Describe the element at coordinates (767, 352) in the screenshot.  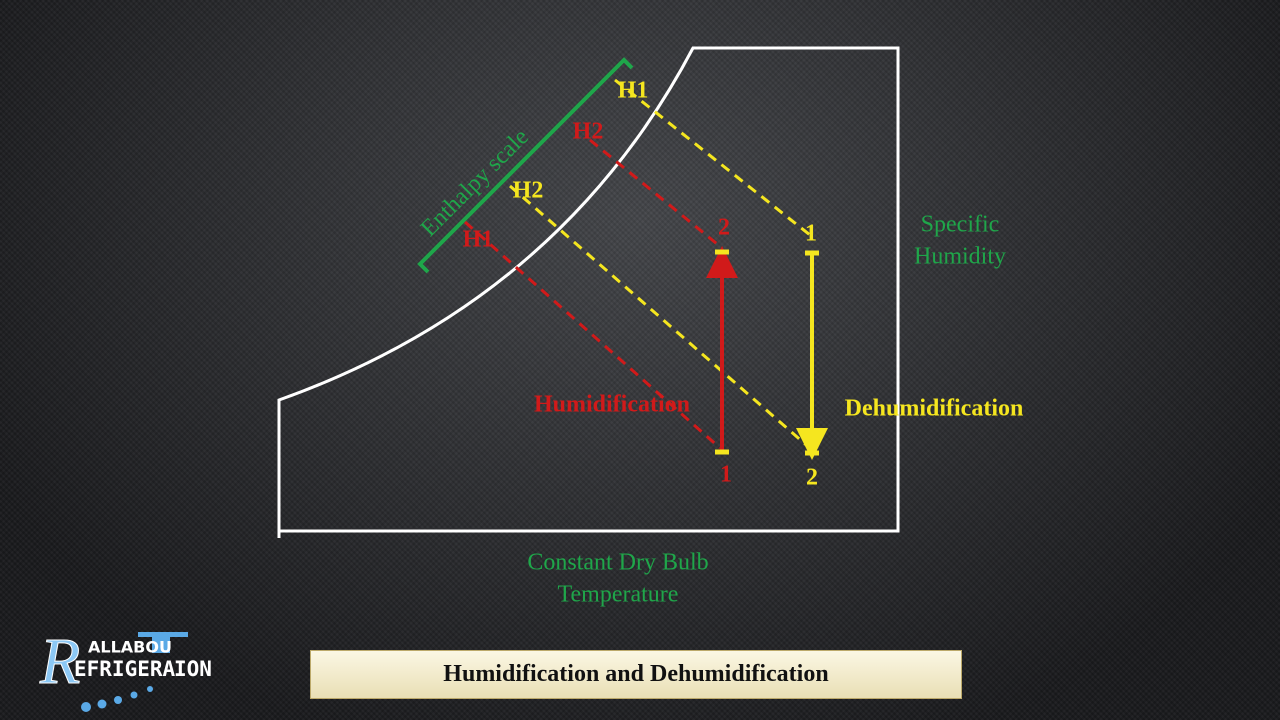
I see `end-caps` at that location.